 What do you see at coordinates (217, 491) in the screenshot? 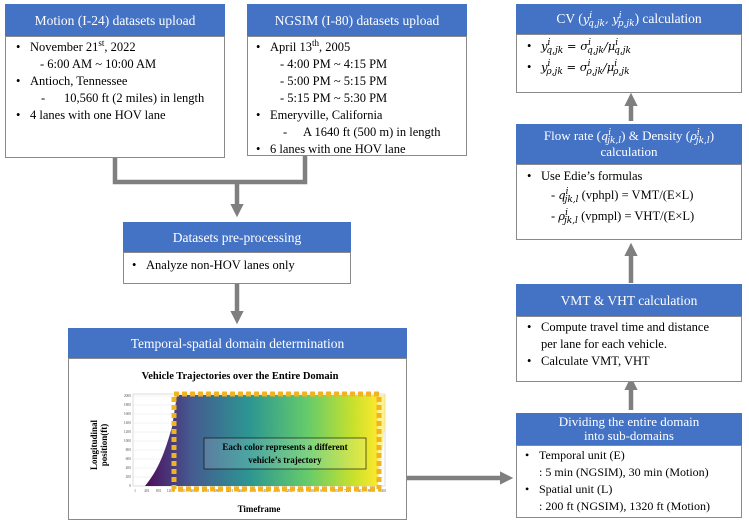
I see `plot-xtick-label: 2801` at bounding box center [217, 491].